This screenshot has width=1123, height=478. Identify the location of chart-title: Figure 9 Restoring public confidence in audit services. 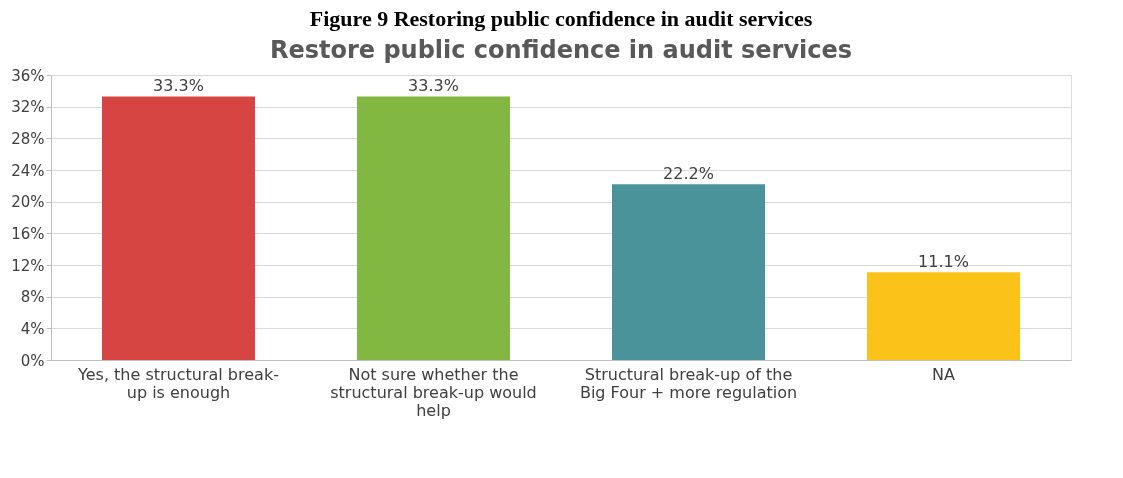
(561, 18).